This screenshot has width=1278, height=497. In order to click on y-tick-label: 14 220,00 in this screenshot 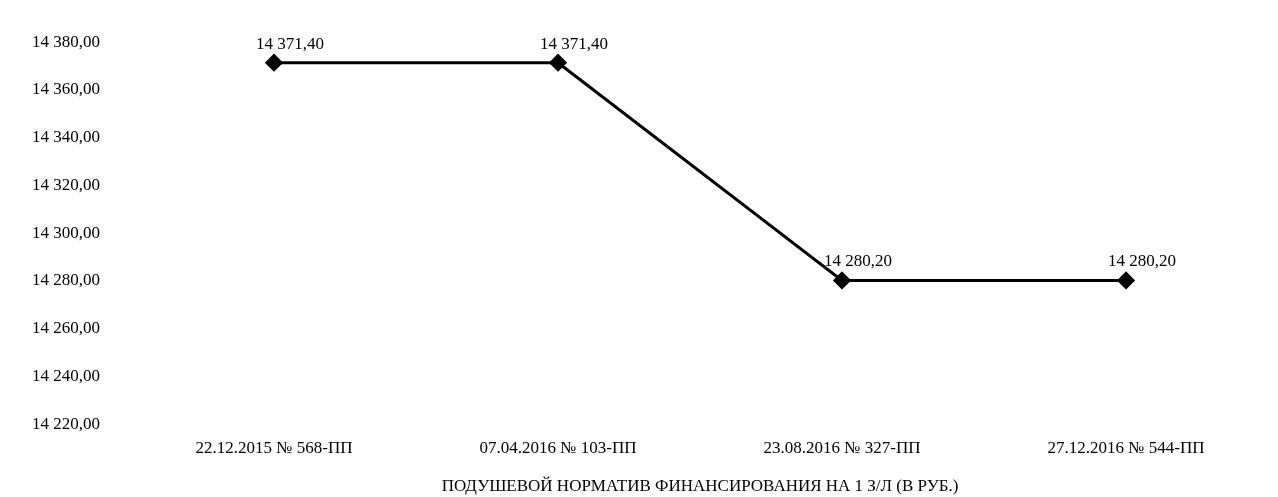, I will do `click(66, 423)`.